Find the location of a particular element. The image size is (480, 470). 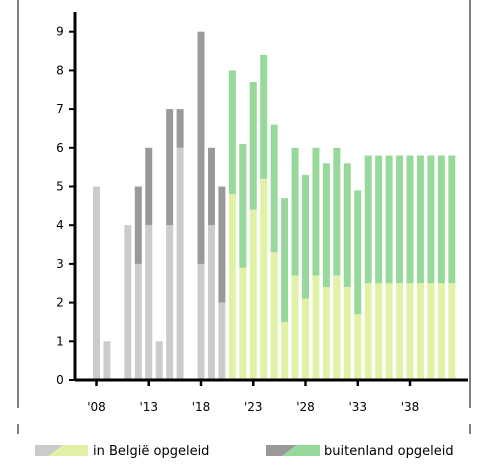

bar-foreign-2032 is located at coordinates (347, 225).